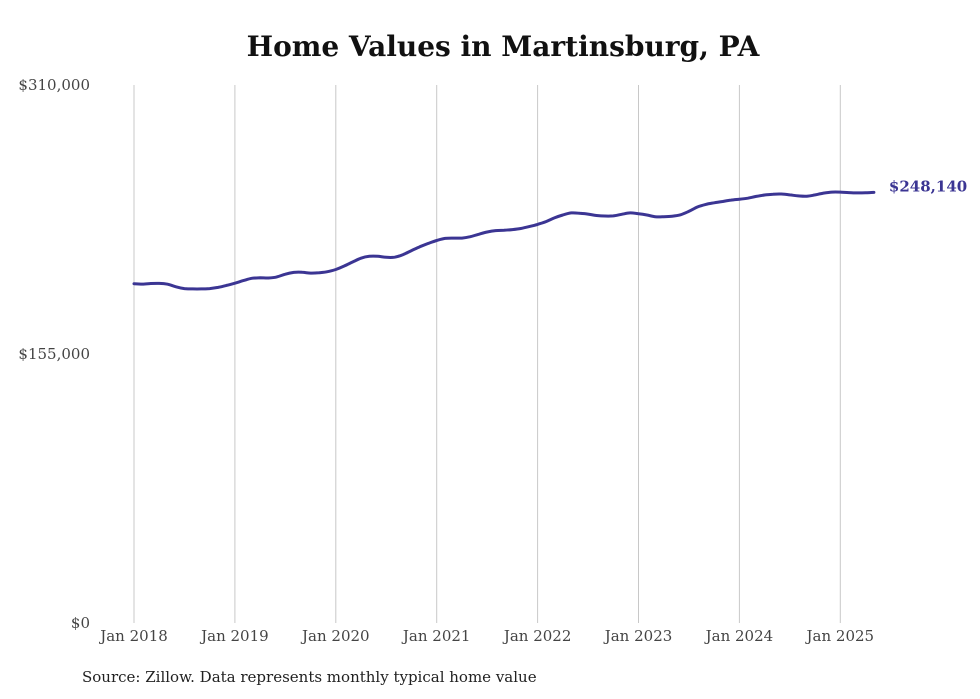  I want to click on x-tick-label: Jan 2023, so click(638, 636).